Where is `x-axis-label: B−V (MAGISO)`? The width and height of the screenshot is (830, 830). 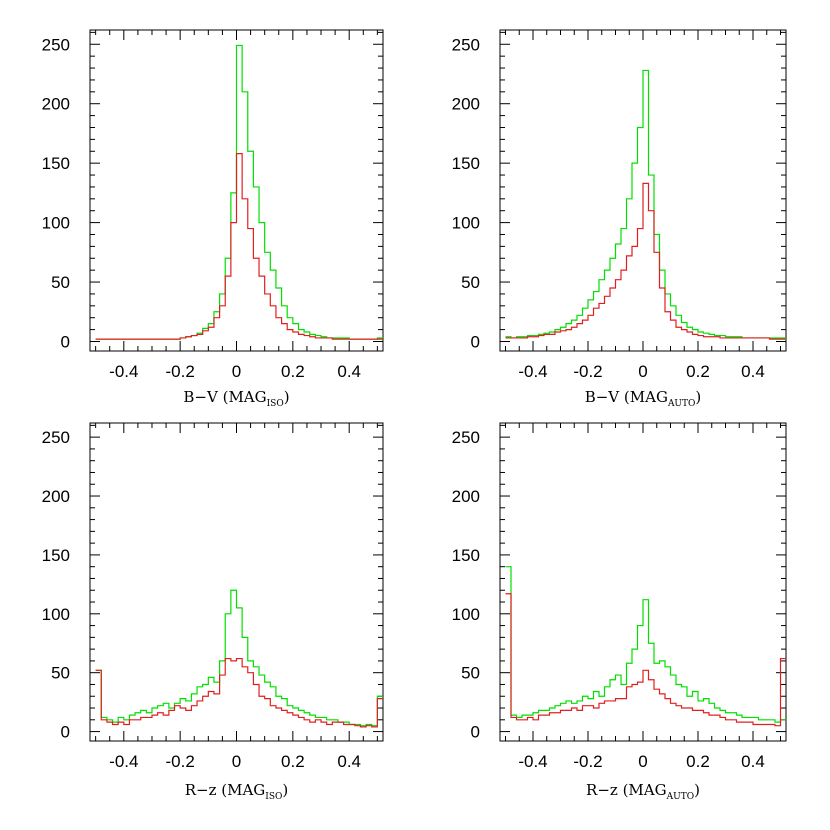 x-axis-label: B−V (MAGISO) is located at coordinates (236, 398).